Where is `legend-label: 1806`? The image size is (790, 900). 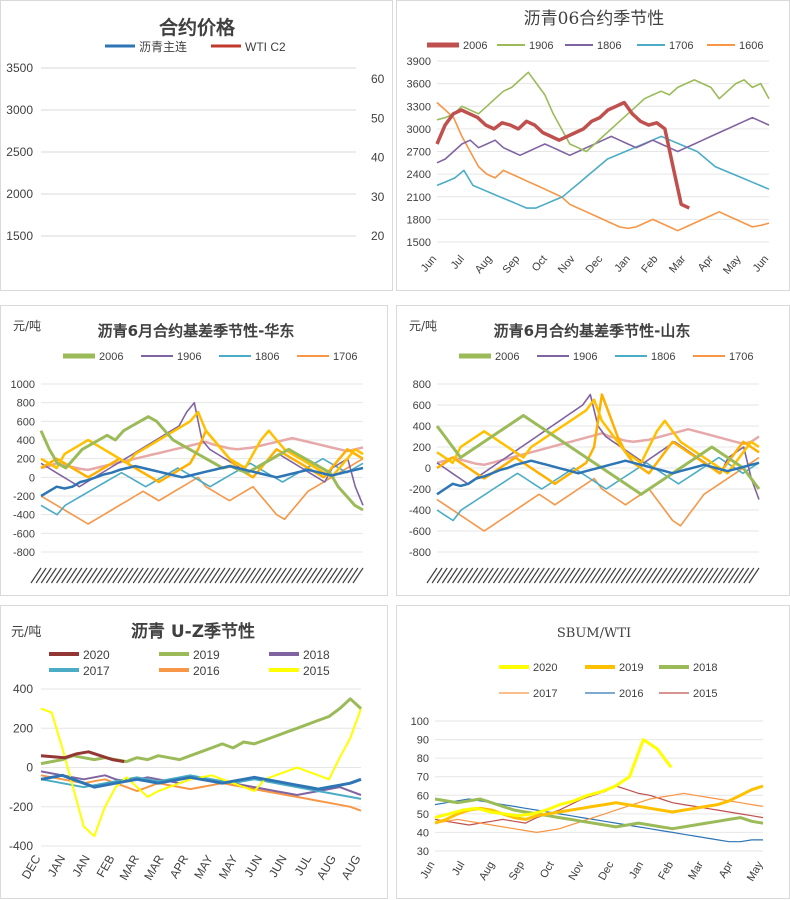 legend-label: 1806 is located at coordinates (663, 357).